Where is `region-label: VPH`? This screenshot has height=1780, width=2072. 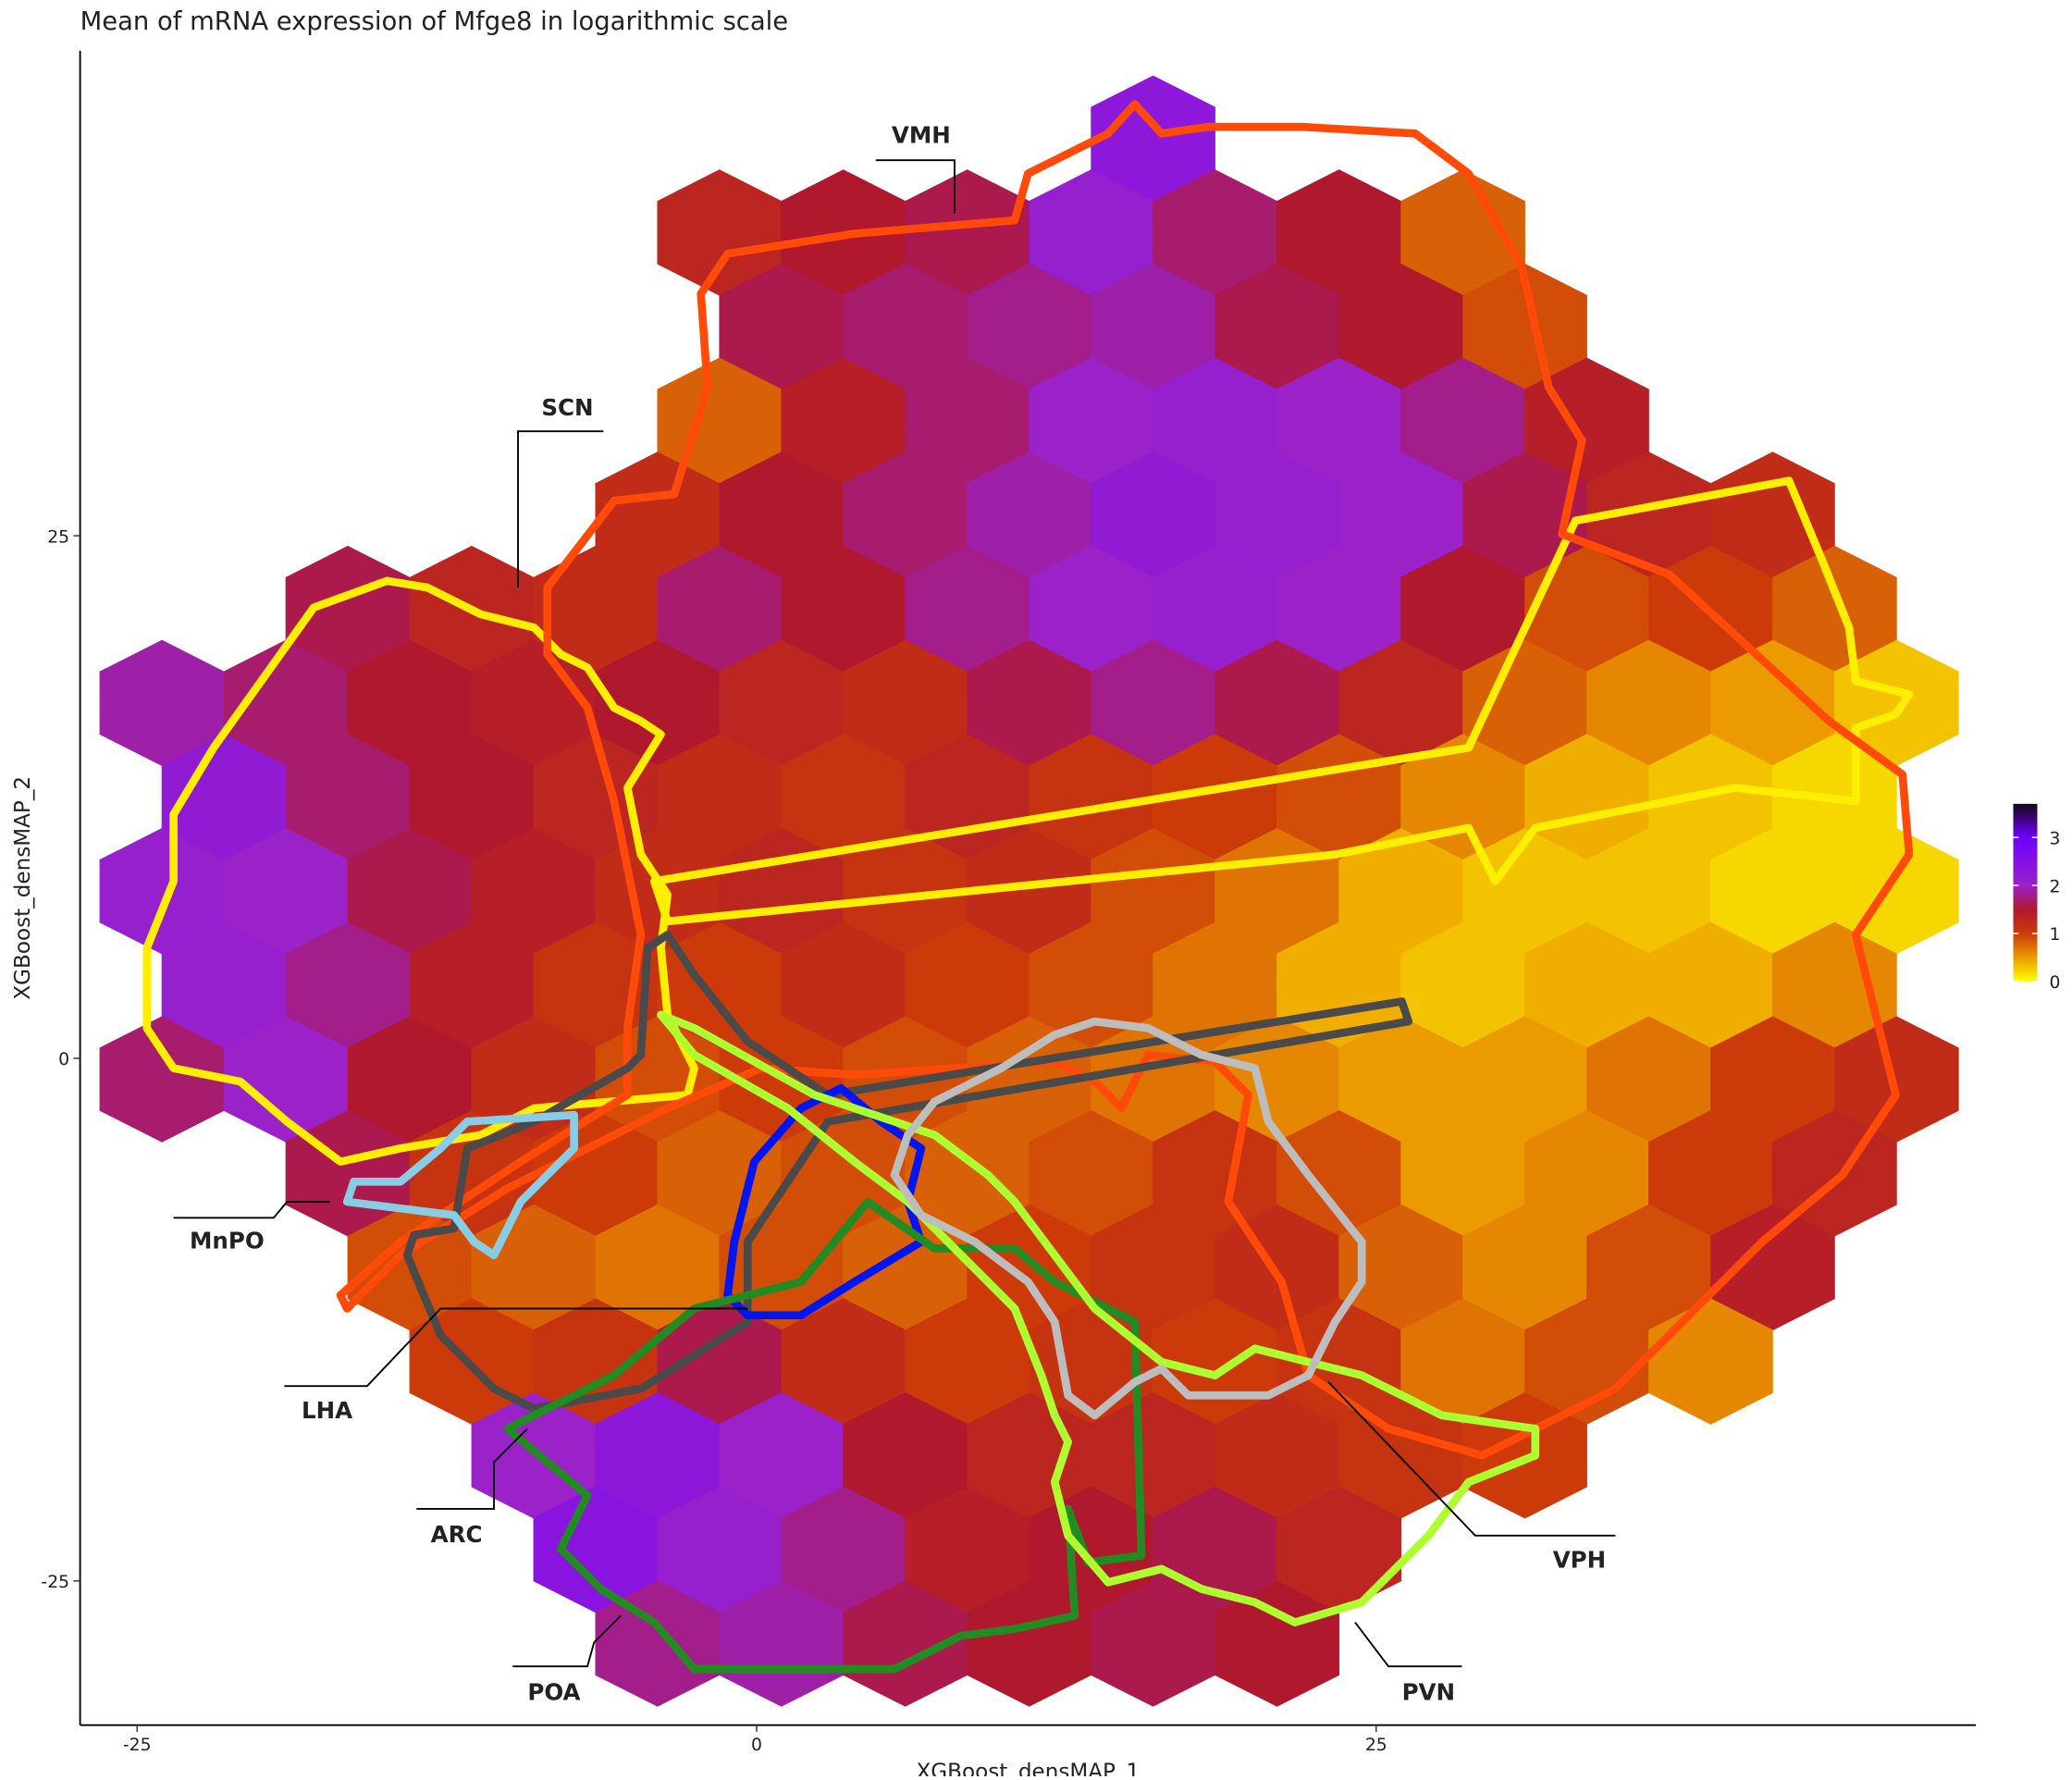 region-label: VPH is located at coordinates (1580, 1559).